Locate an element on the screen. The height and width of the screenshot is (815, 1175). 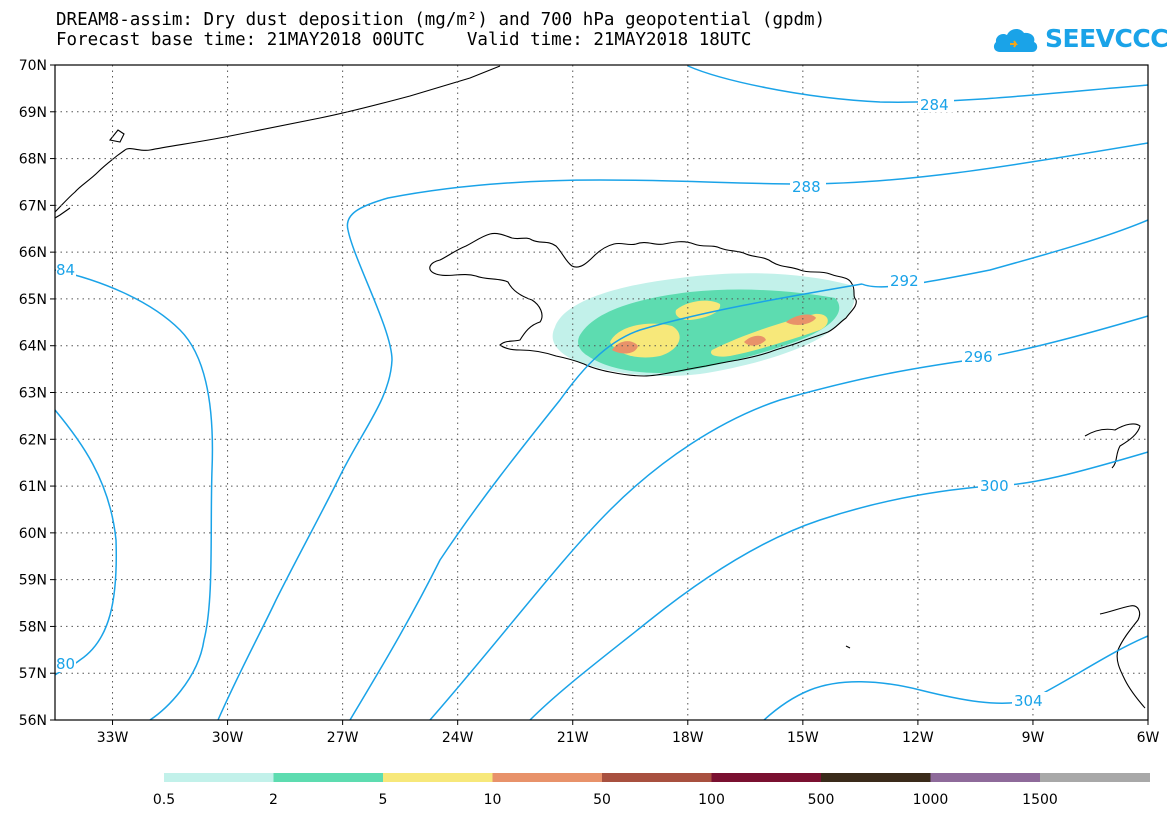
legend-label: 1000 is located at coordinates (931, 800).